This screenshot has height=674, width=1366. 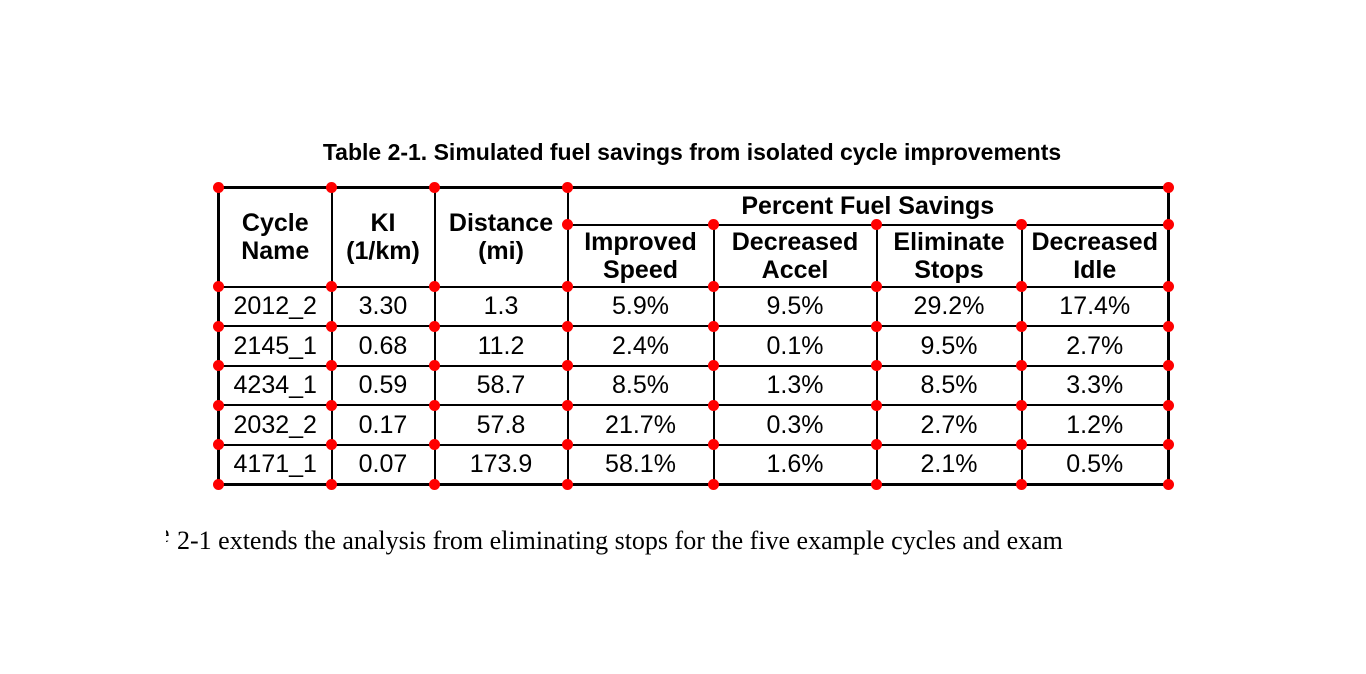 I want to click on cell-distance: 173.9, so click(x=501, y=464).